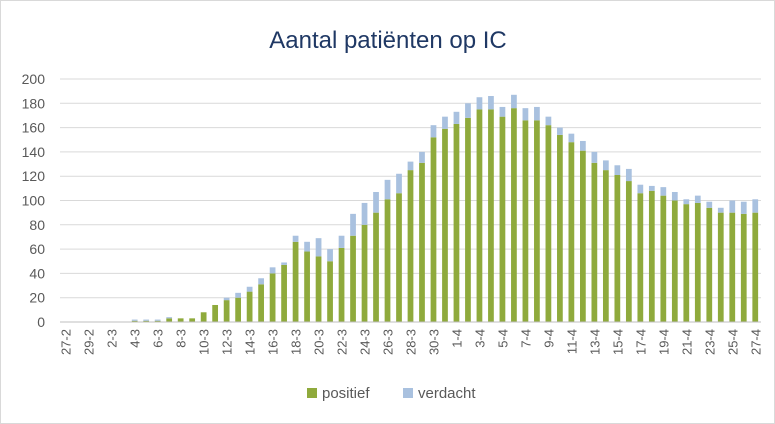  What do you see at coordinates (135, 338) in the screenshot?
I see `x-tick-label: 4-3` at bounding box center [135, 338].